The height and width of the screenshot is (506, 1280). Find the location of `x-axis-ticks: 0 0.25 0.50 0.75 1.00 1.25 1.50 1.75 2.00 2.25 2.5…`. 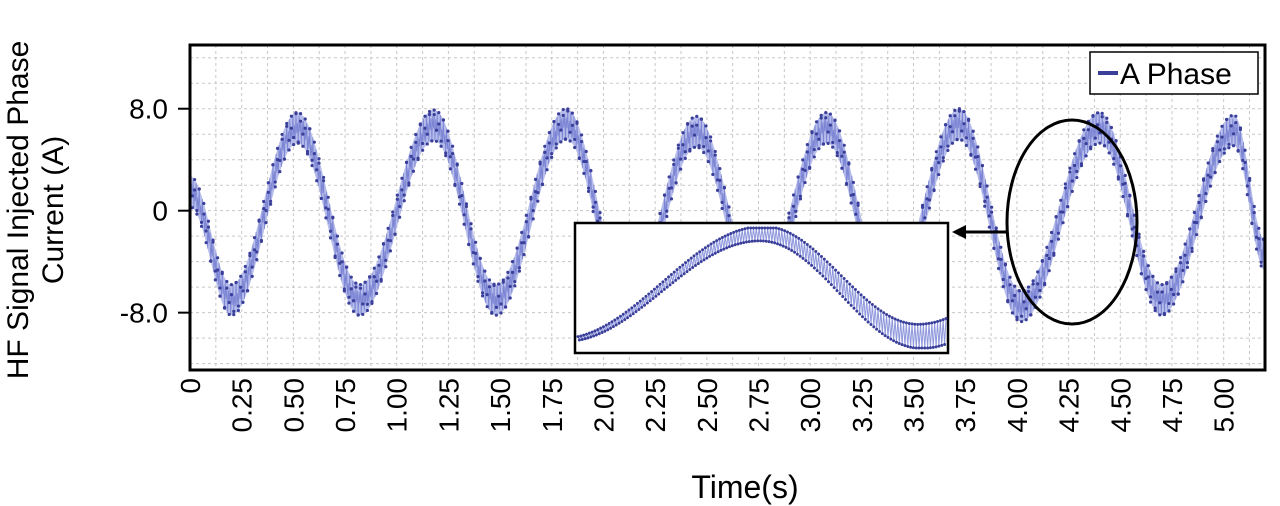

x-axis-ticks: 0 0.25 0.50 0.75 1.00 1.25 1.50 1.75 2.00 2.25 2.5… is located at coordinates (707, 405).